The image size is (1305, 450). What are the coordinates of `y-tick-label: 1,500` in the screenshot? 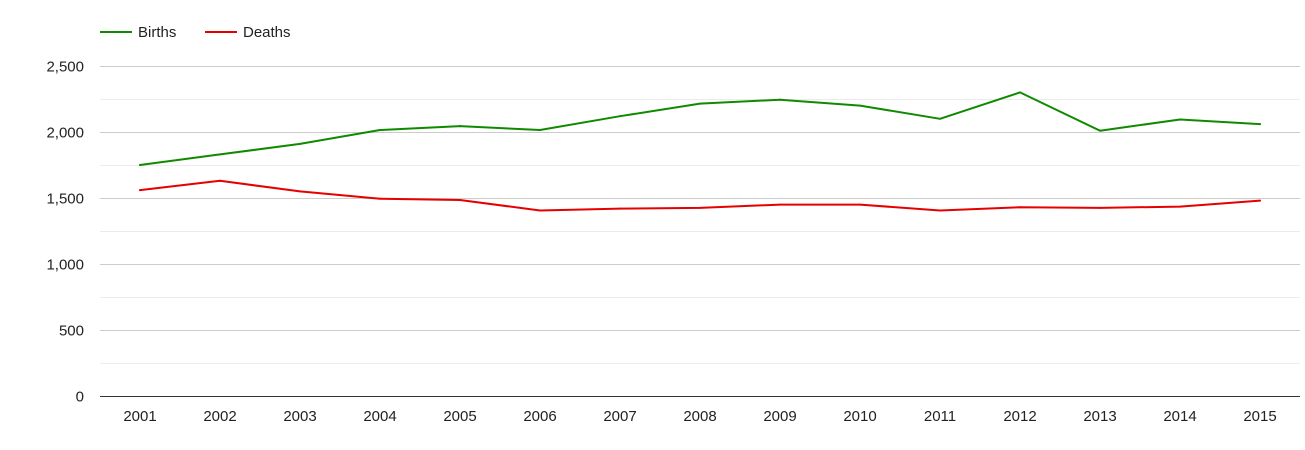 It's located at (65, 199).